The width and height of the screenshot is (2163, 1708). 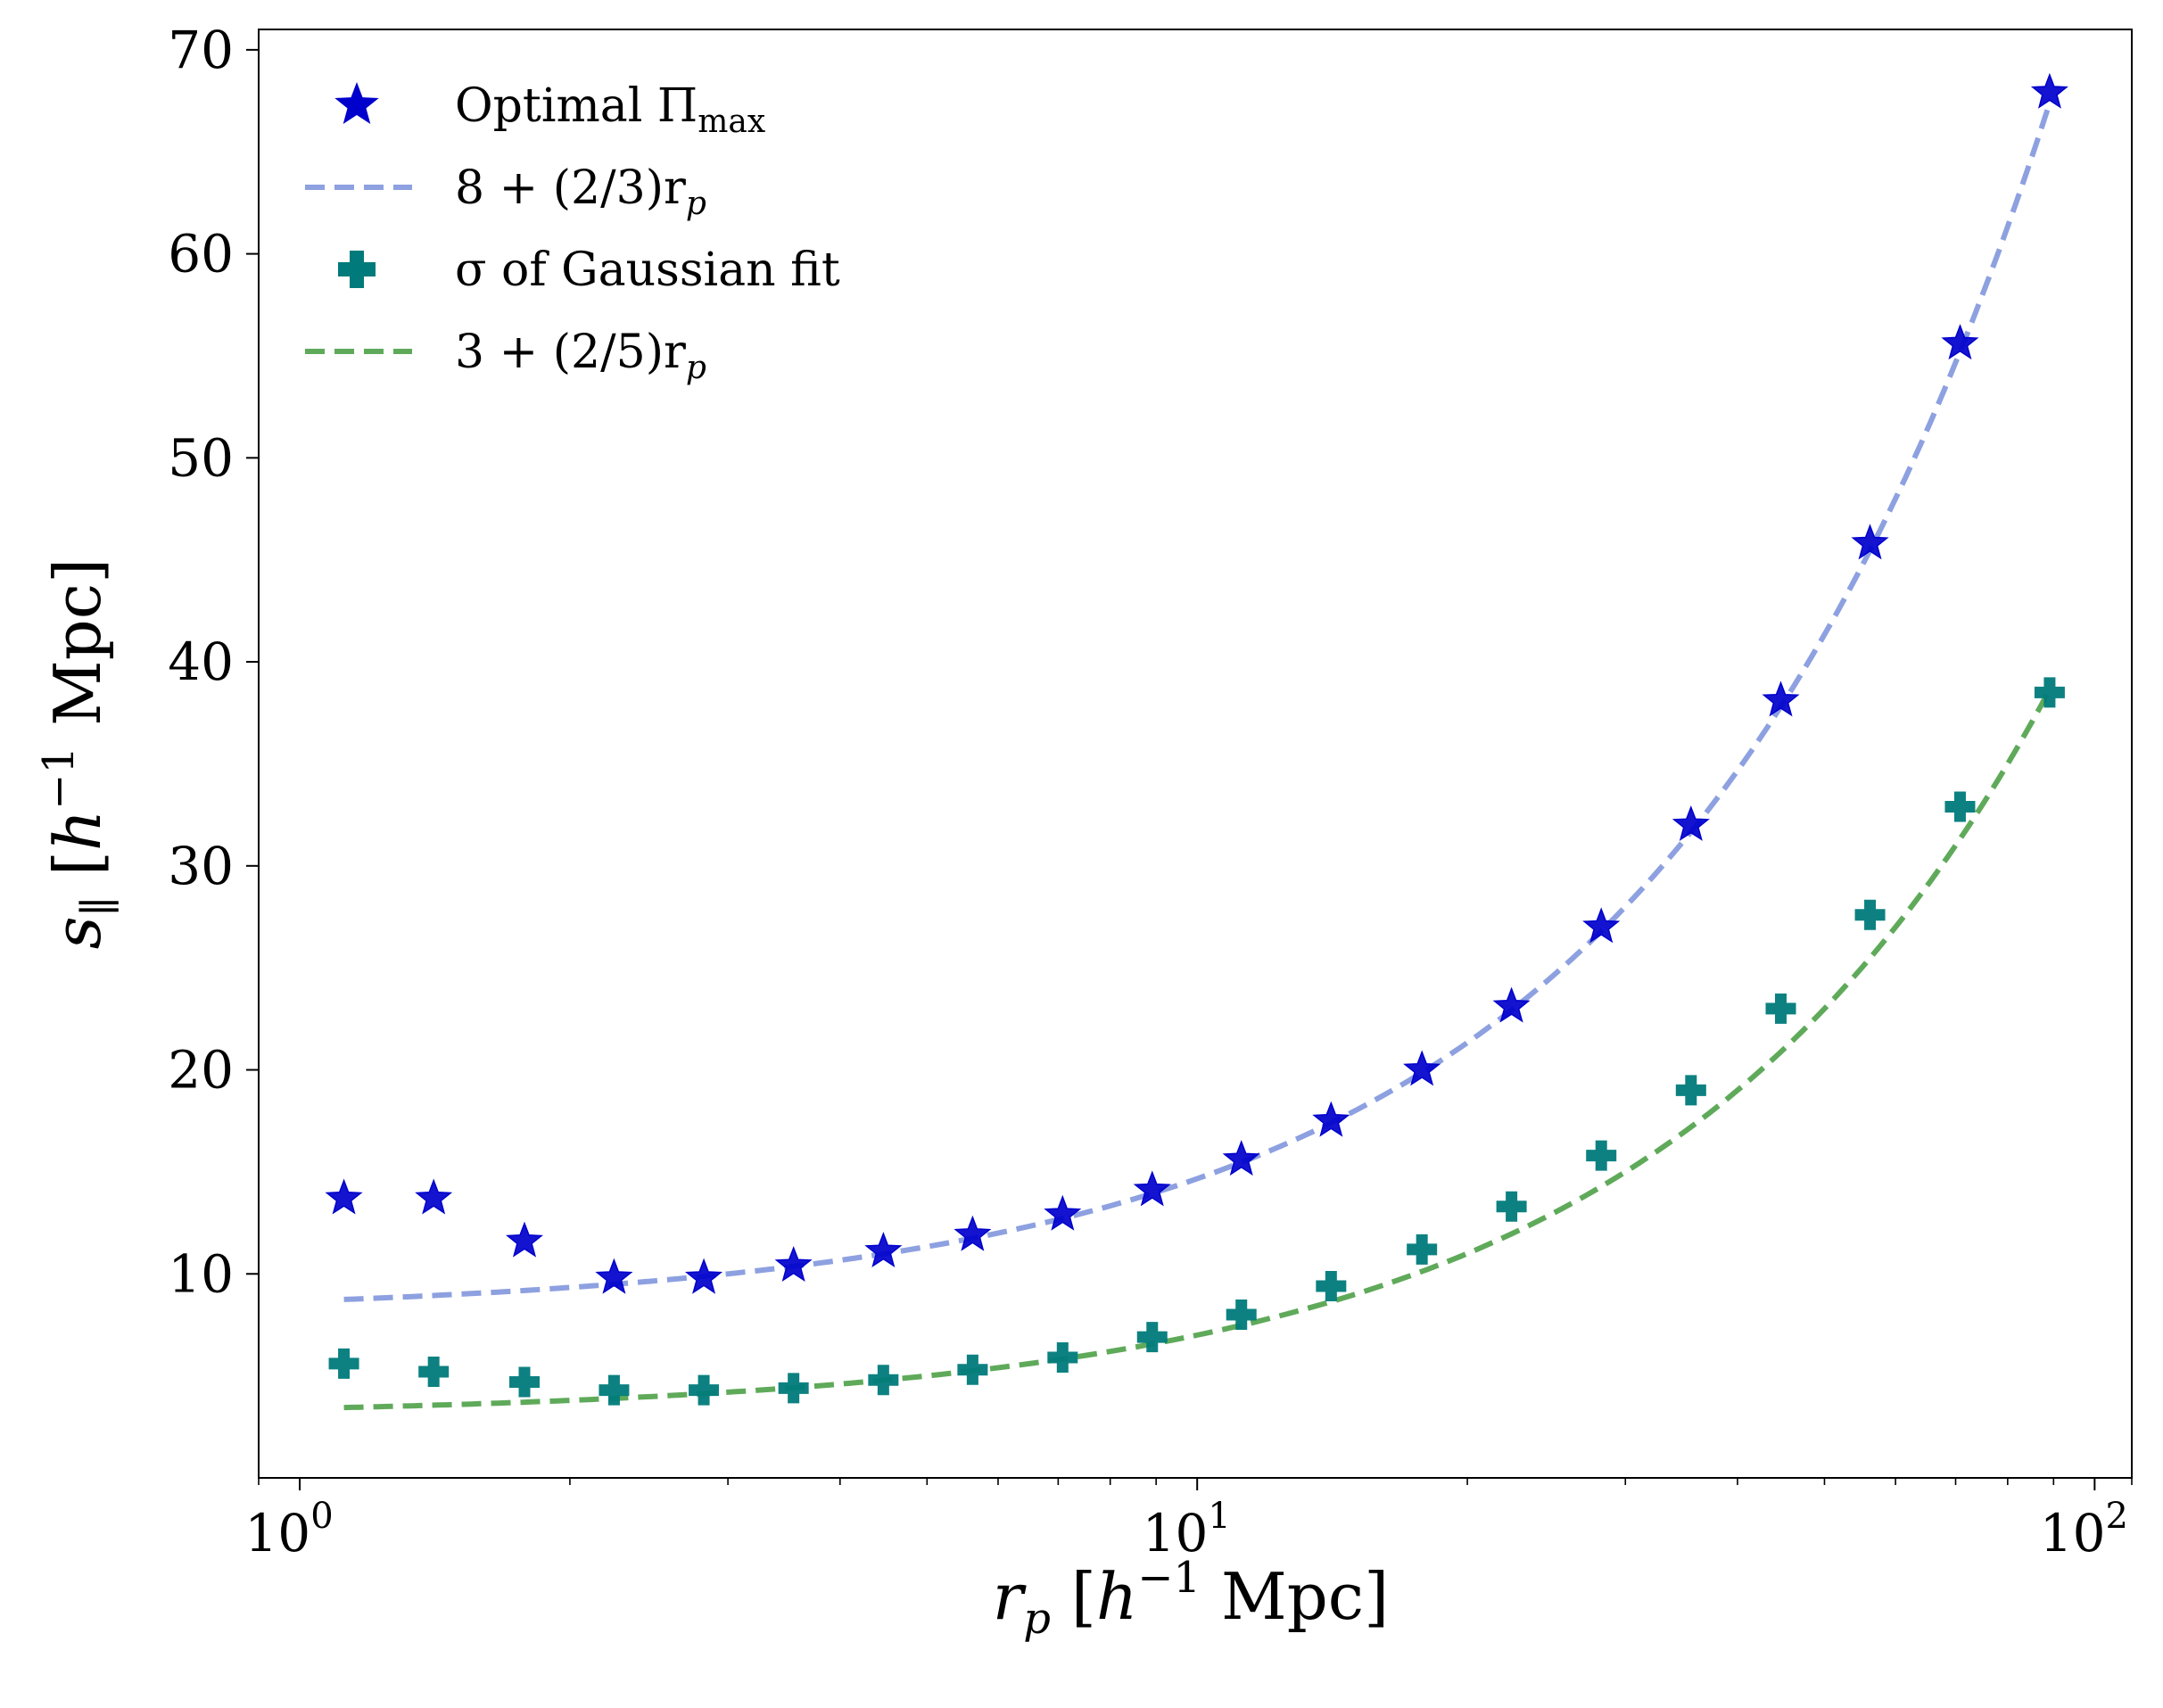 I want to click on y-tick-label: 50, so click(x=201, y=457).